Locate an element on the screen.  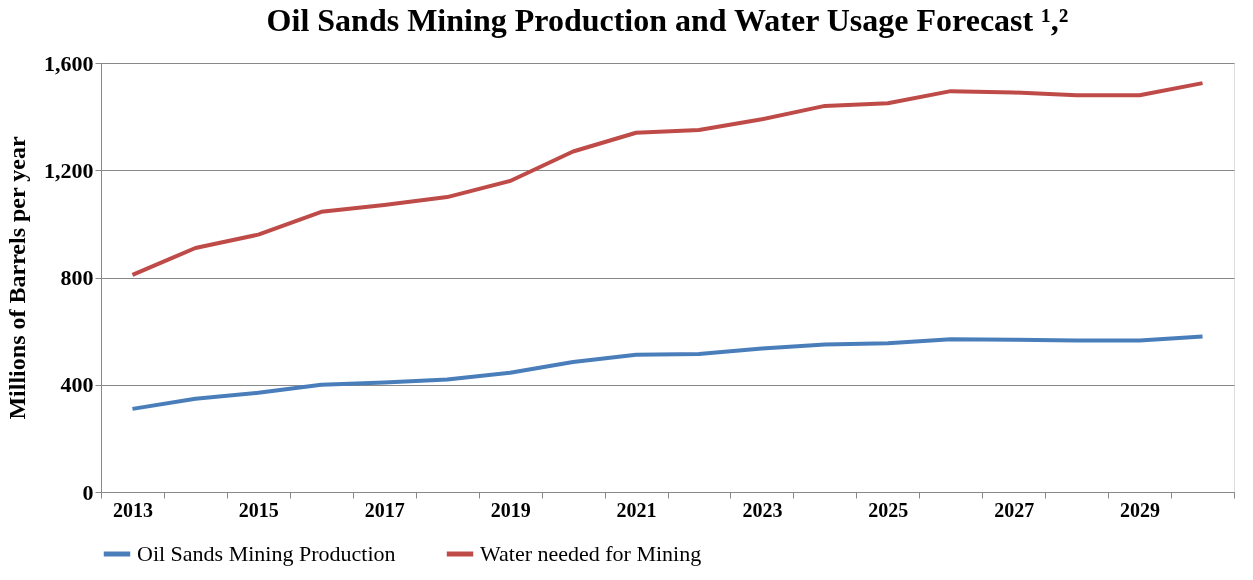
y-tick-label: 0 is located at coordinates (88, 492).